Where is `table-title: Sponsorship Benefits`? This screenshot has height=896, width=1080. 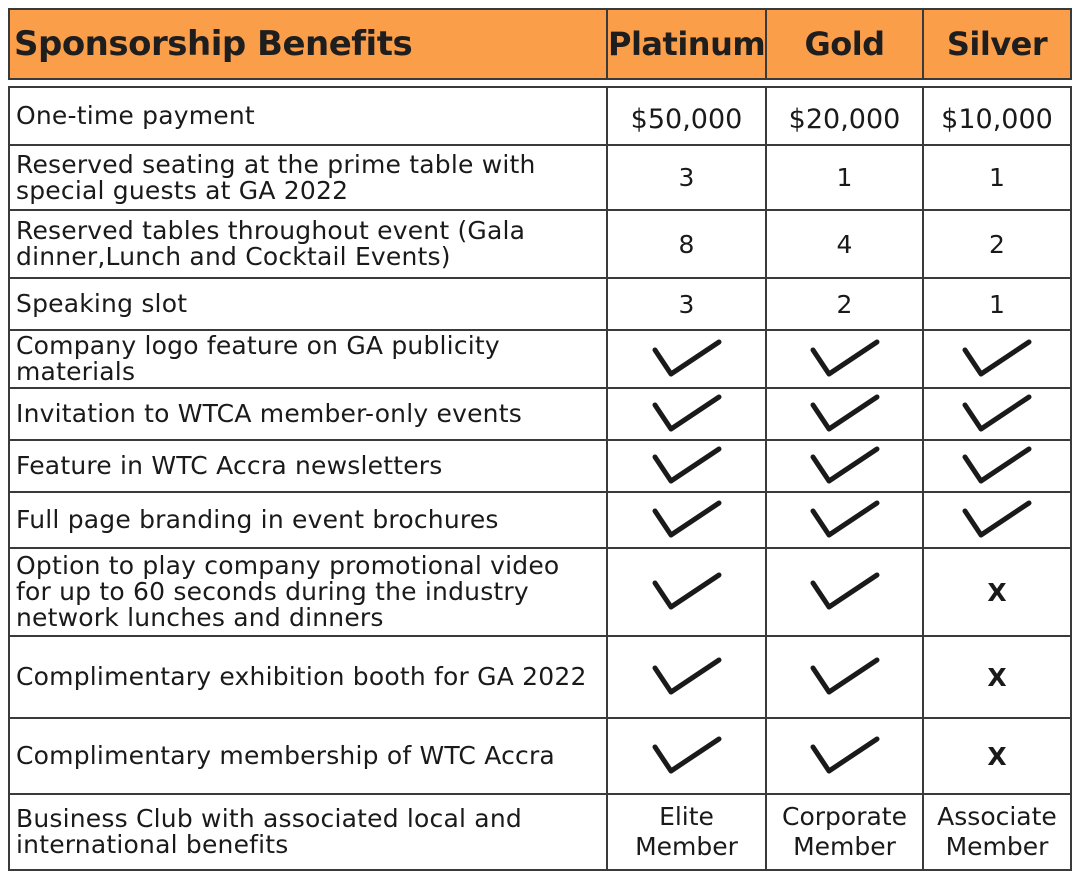
table-title: Sponsorship Benefits is located at coordinates (308, 44).